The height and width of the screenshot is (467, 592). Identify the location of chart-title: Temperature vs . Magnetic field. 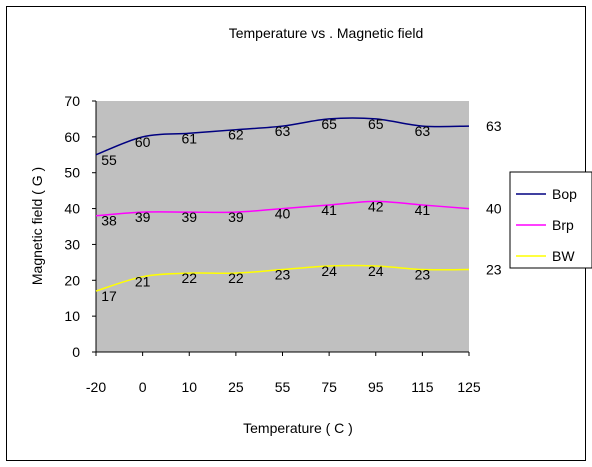
(326, 33).